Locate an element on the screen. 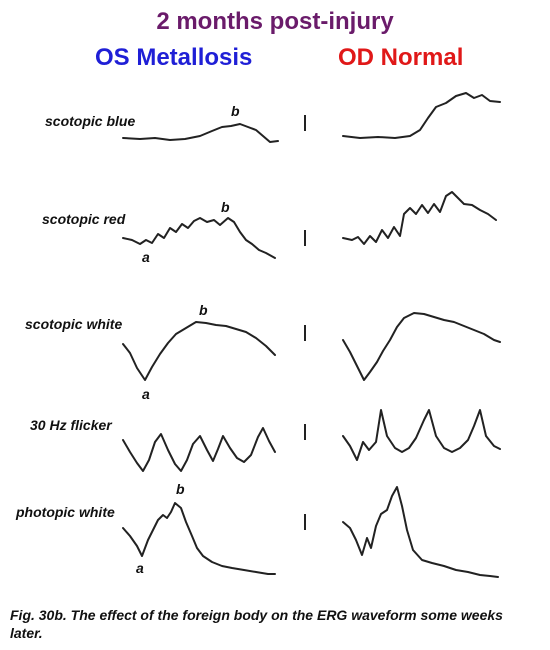  marker-a-scotopic-red: a is located at coordinates (146, 257).